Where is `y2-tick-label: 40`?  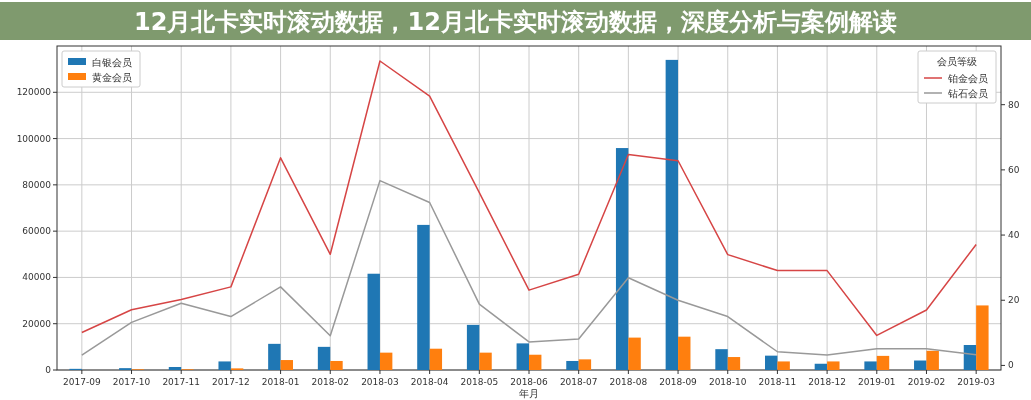 y2-tick-label: 40 is located at coordinates (1014, 235).